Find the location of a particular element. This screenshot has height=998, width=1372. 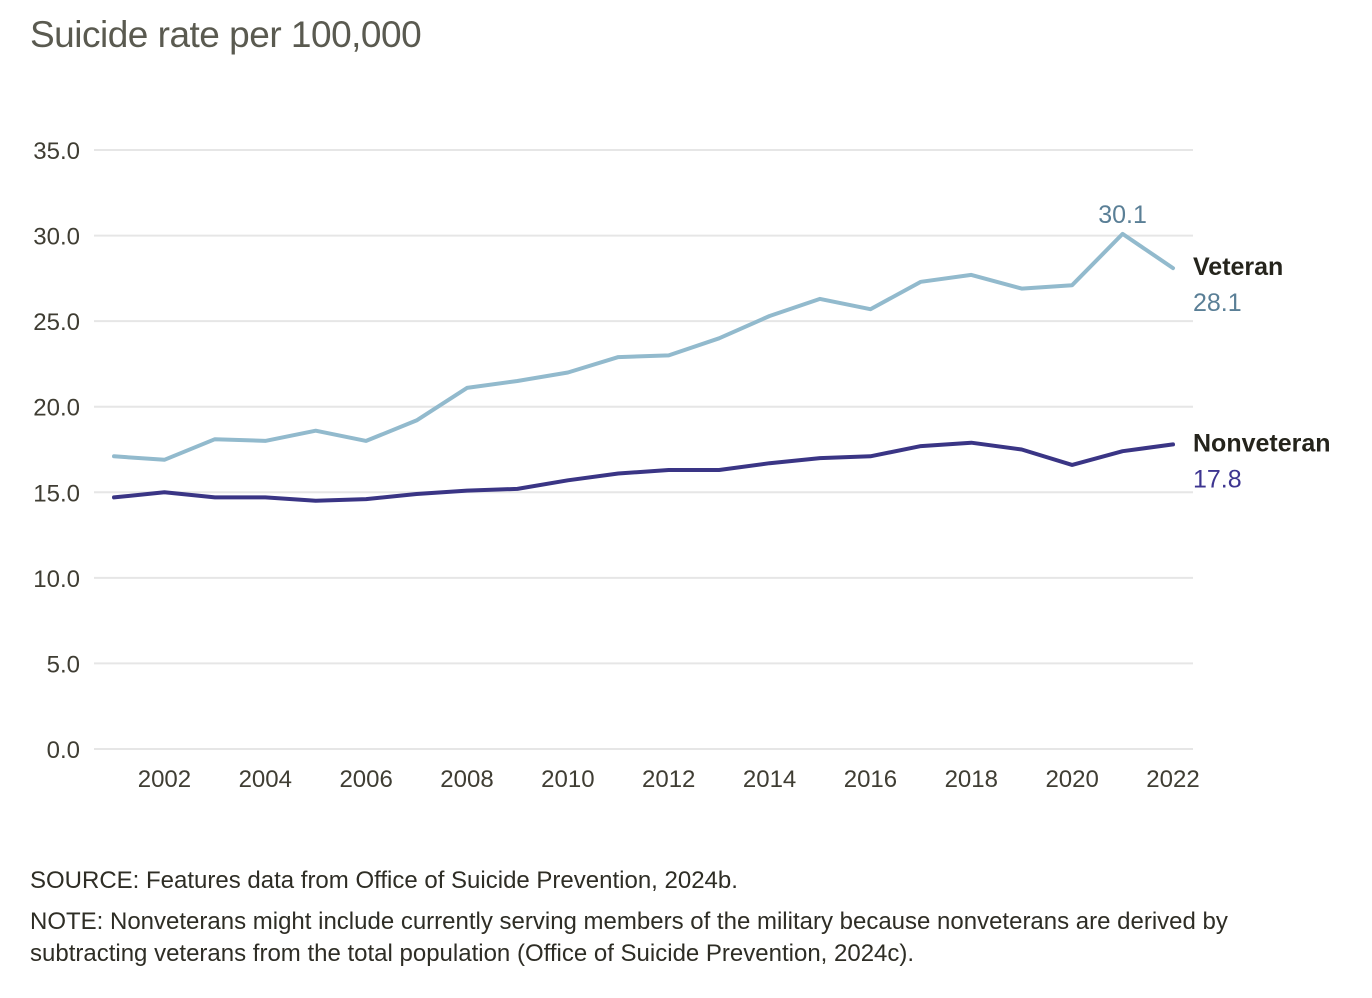

x-tick-label: 2020 is located at coordinates (1071, 779).